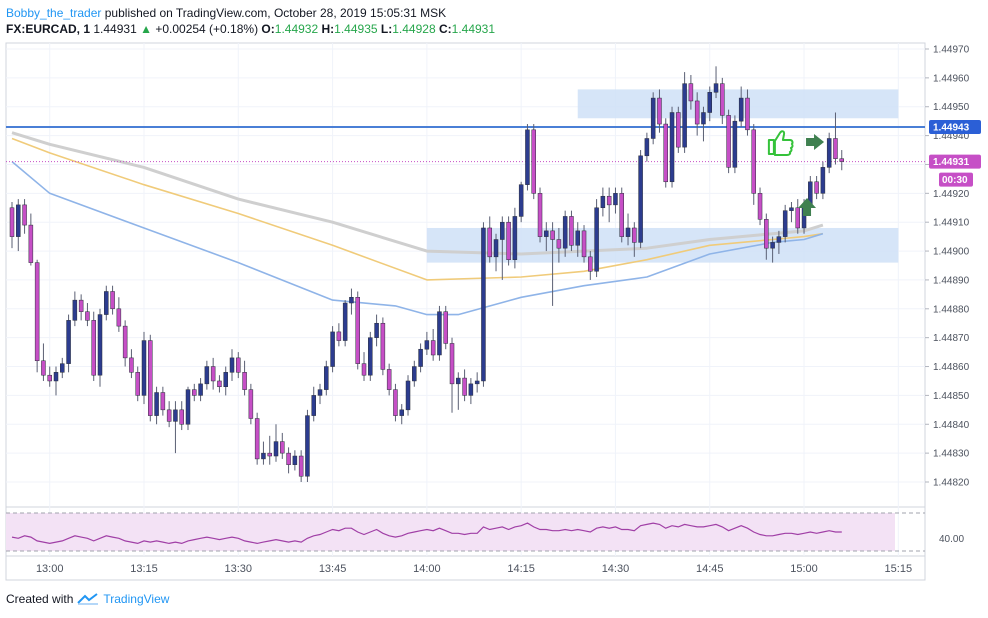  What do you see at coordinates (144, 569) in the screenshot?
I see `time-tick-label: 13:15` at bounding box center [144, 569].